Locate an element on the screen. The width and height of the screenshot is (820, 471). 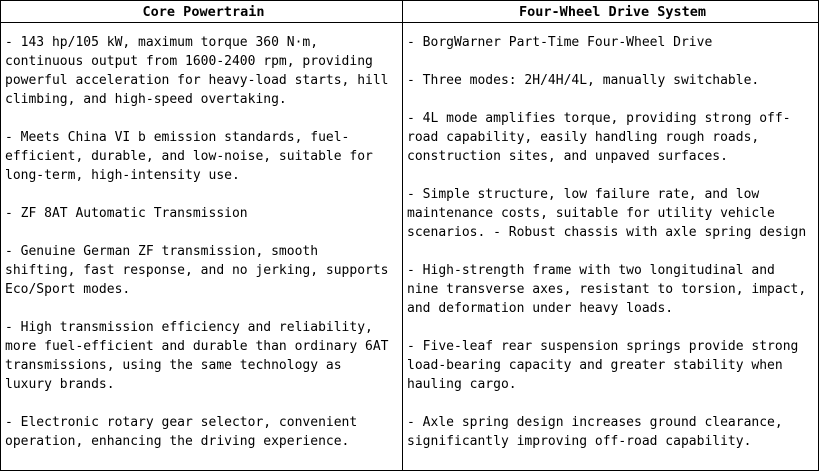
header-row: Core Powertrain Four-Wheel Drive System is located at coordinates (409, 11).